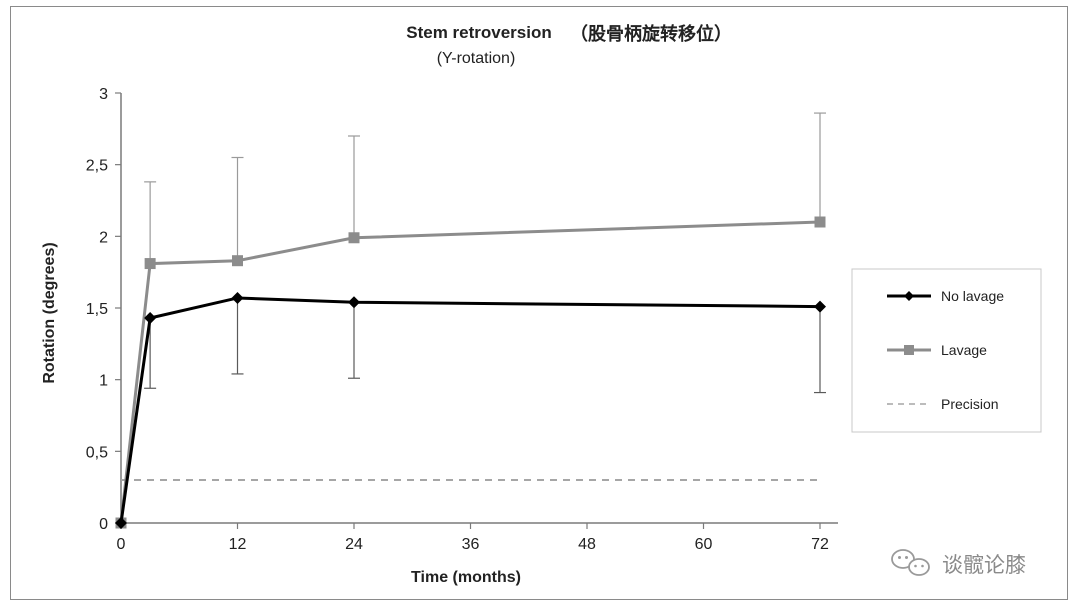 The width and height of the screenshot is (1080, 608). I want to click on legend-label-lavage: Lavage, so click(964, 350).